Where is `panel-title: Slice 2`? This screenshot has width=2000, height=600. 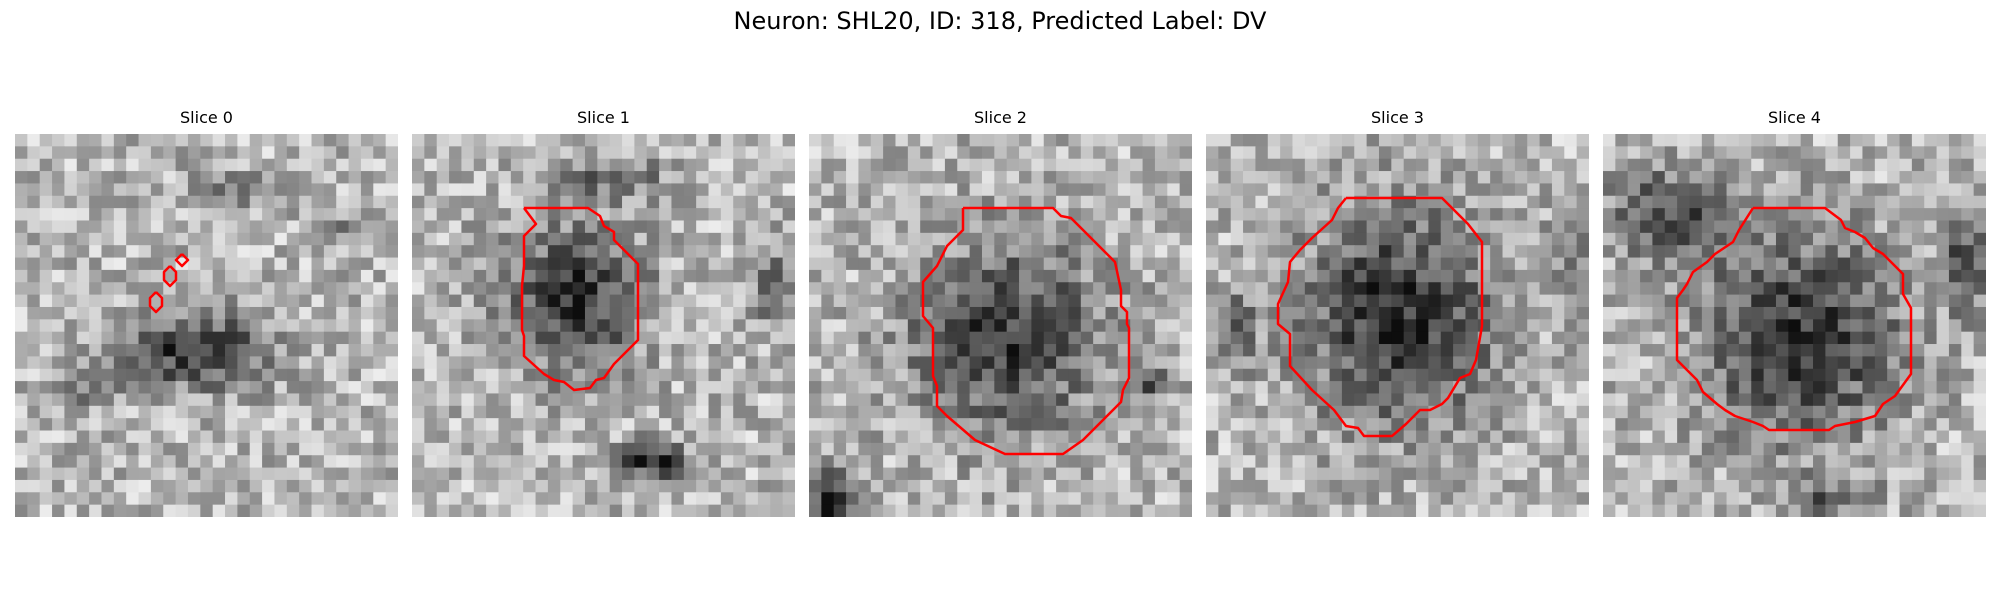 panel-title: Slice 2 is located at coordinates (1000, 117).